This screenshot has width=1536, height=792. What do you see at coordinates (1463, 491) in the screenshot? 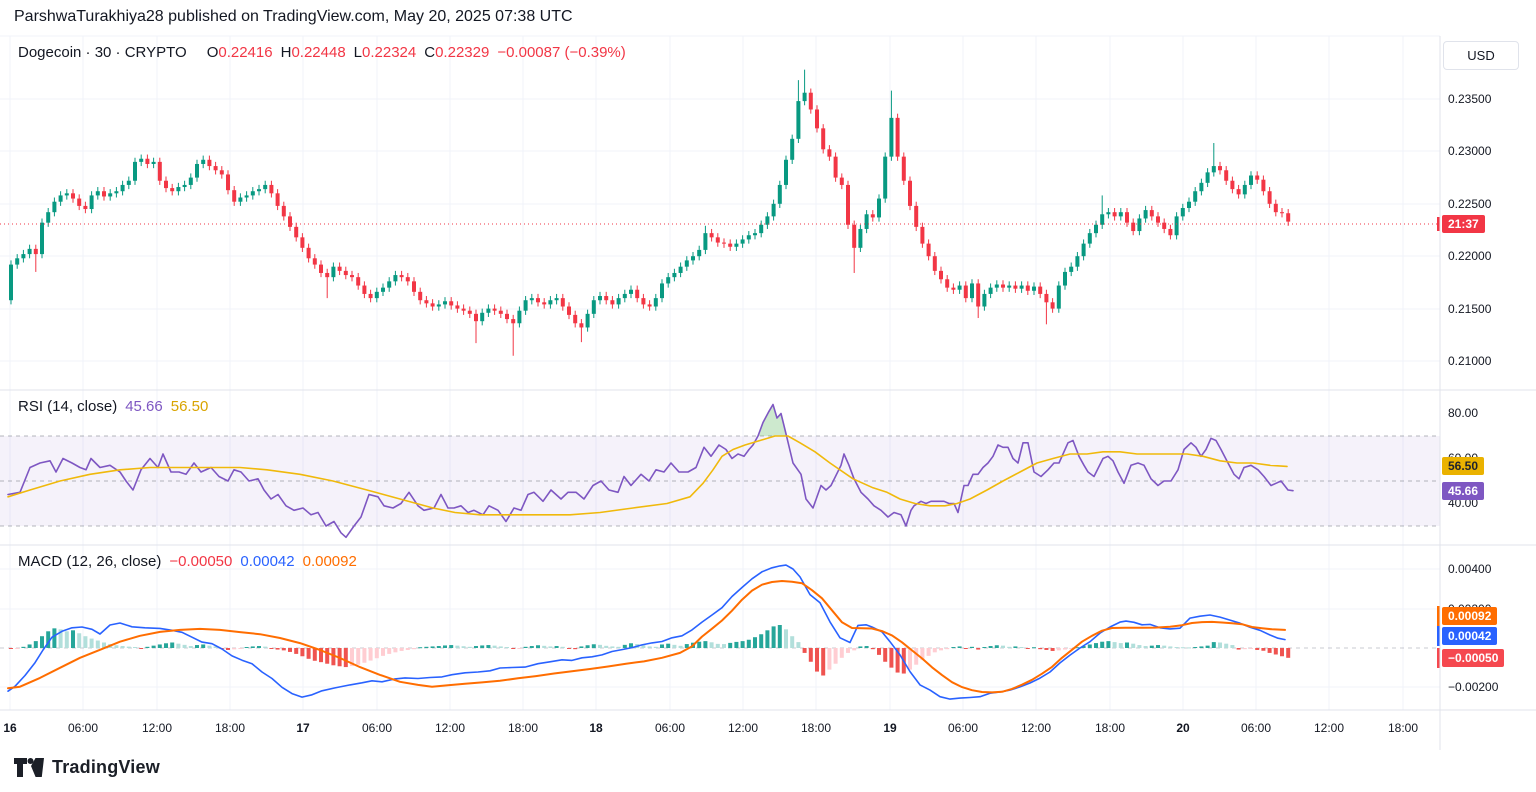
I see `axis-value-badge: 45.66` at bounding box center [1463, 491].